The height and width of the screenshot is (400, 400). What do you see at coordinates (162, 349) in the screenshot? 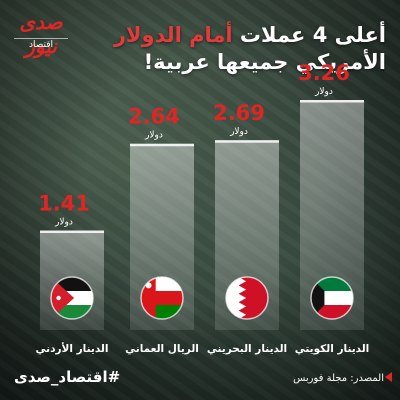
I see `category-label: الريال العماني` at bounding box center [162, 349].